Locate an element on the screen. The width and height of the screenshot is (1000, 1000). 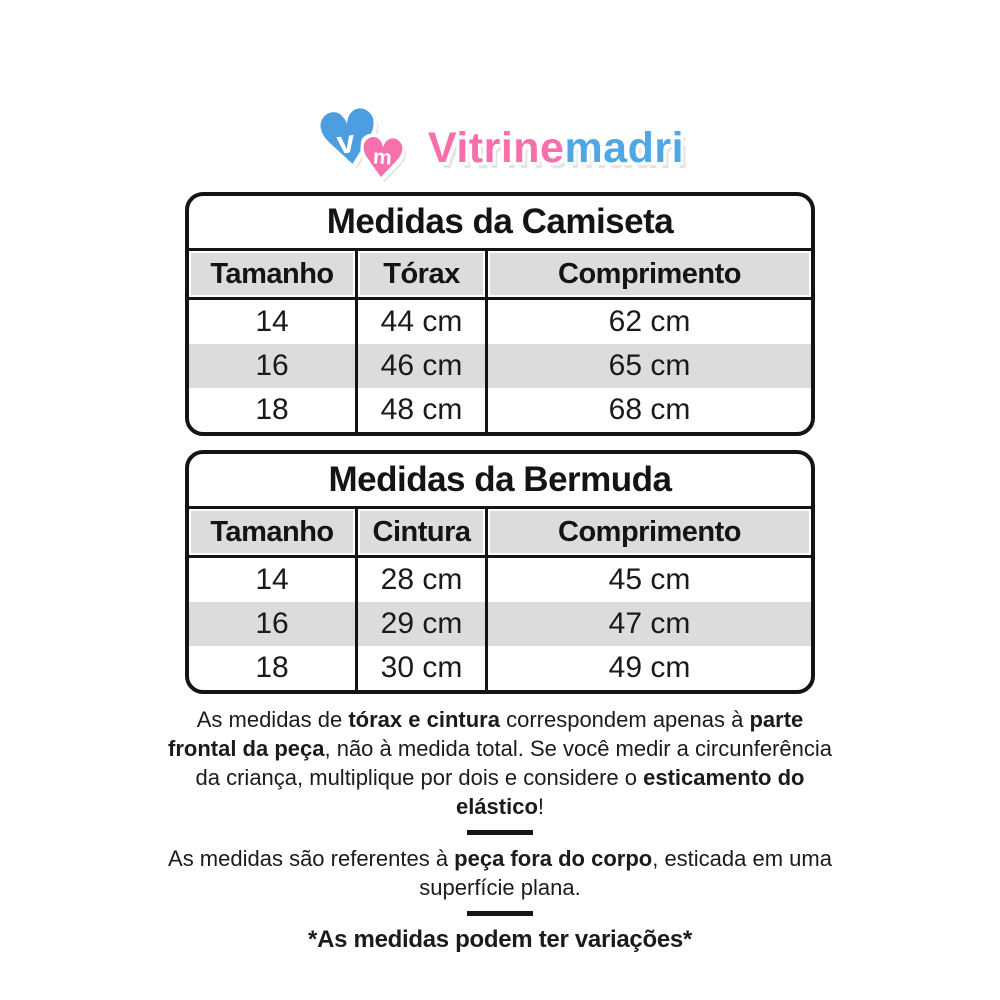
cell-comprimento: 49 cm is located at coordinates (648, 668).